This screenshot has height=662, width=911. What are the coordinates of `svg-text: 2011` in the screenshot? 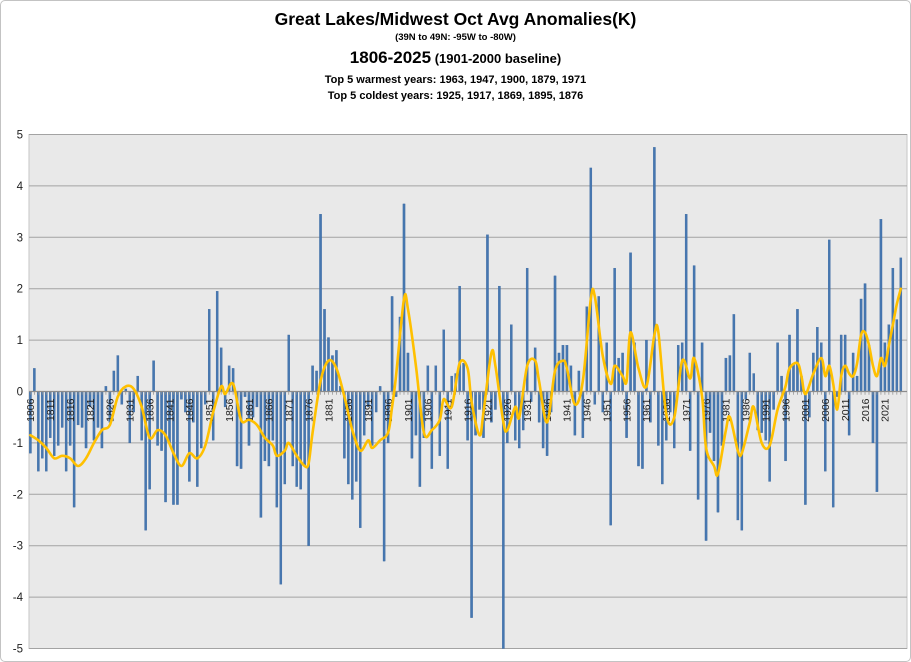 It's located at (846, 409).